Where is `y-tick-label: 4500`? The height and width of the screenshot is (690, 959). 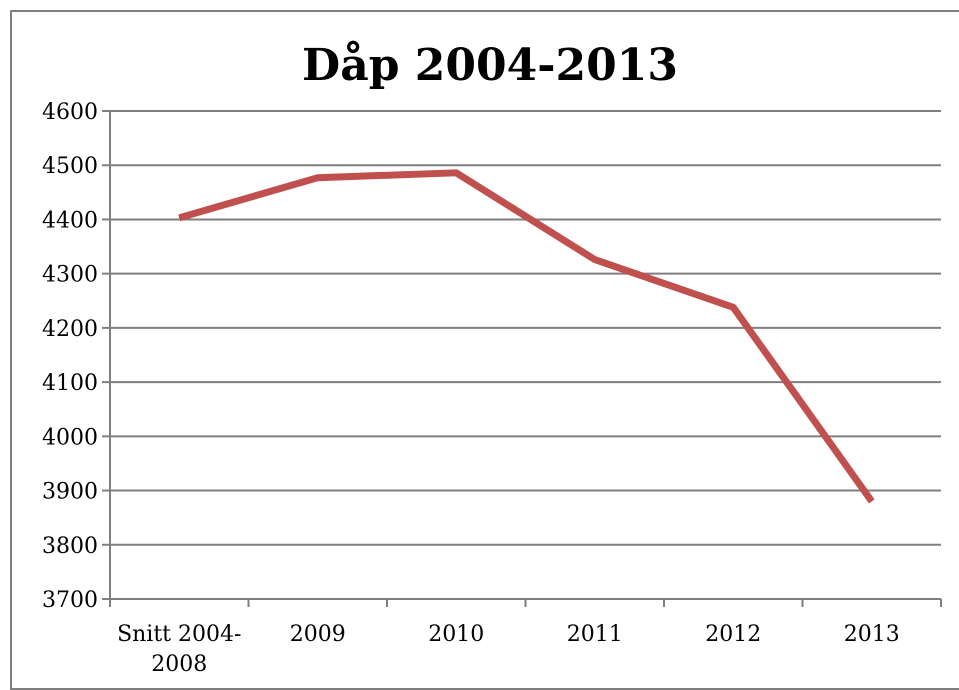
y-tick-label: 4500 is located at coordinates (70, 166).